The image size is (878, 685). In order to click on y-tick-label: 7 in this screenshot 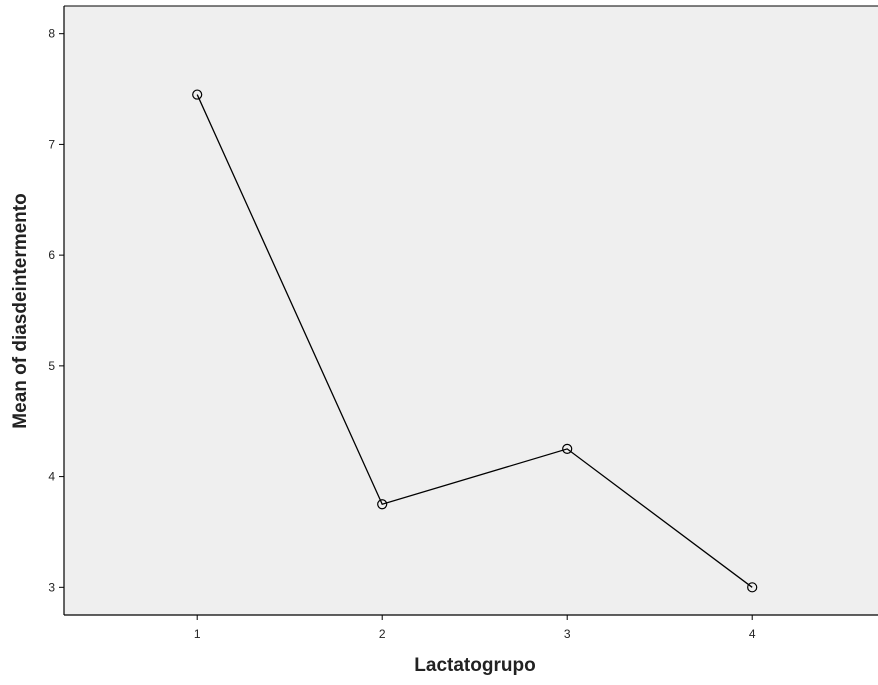, I will do `click(51, 144)`.